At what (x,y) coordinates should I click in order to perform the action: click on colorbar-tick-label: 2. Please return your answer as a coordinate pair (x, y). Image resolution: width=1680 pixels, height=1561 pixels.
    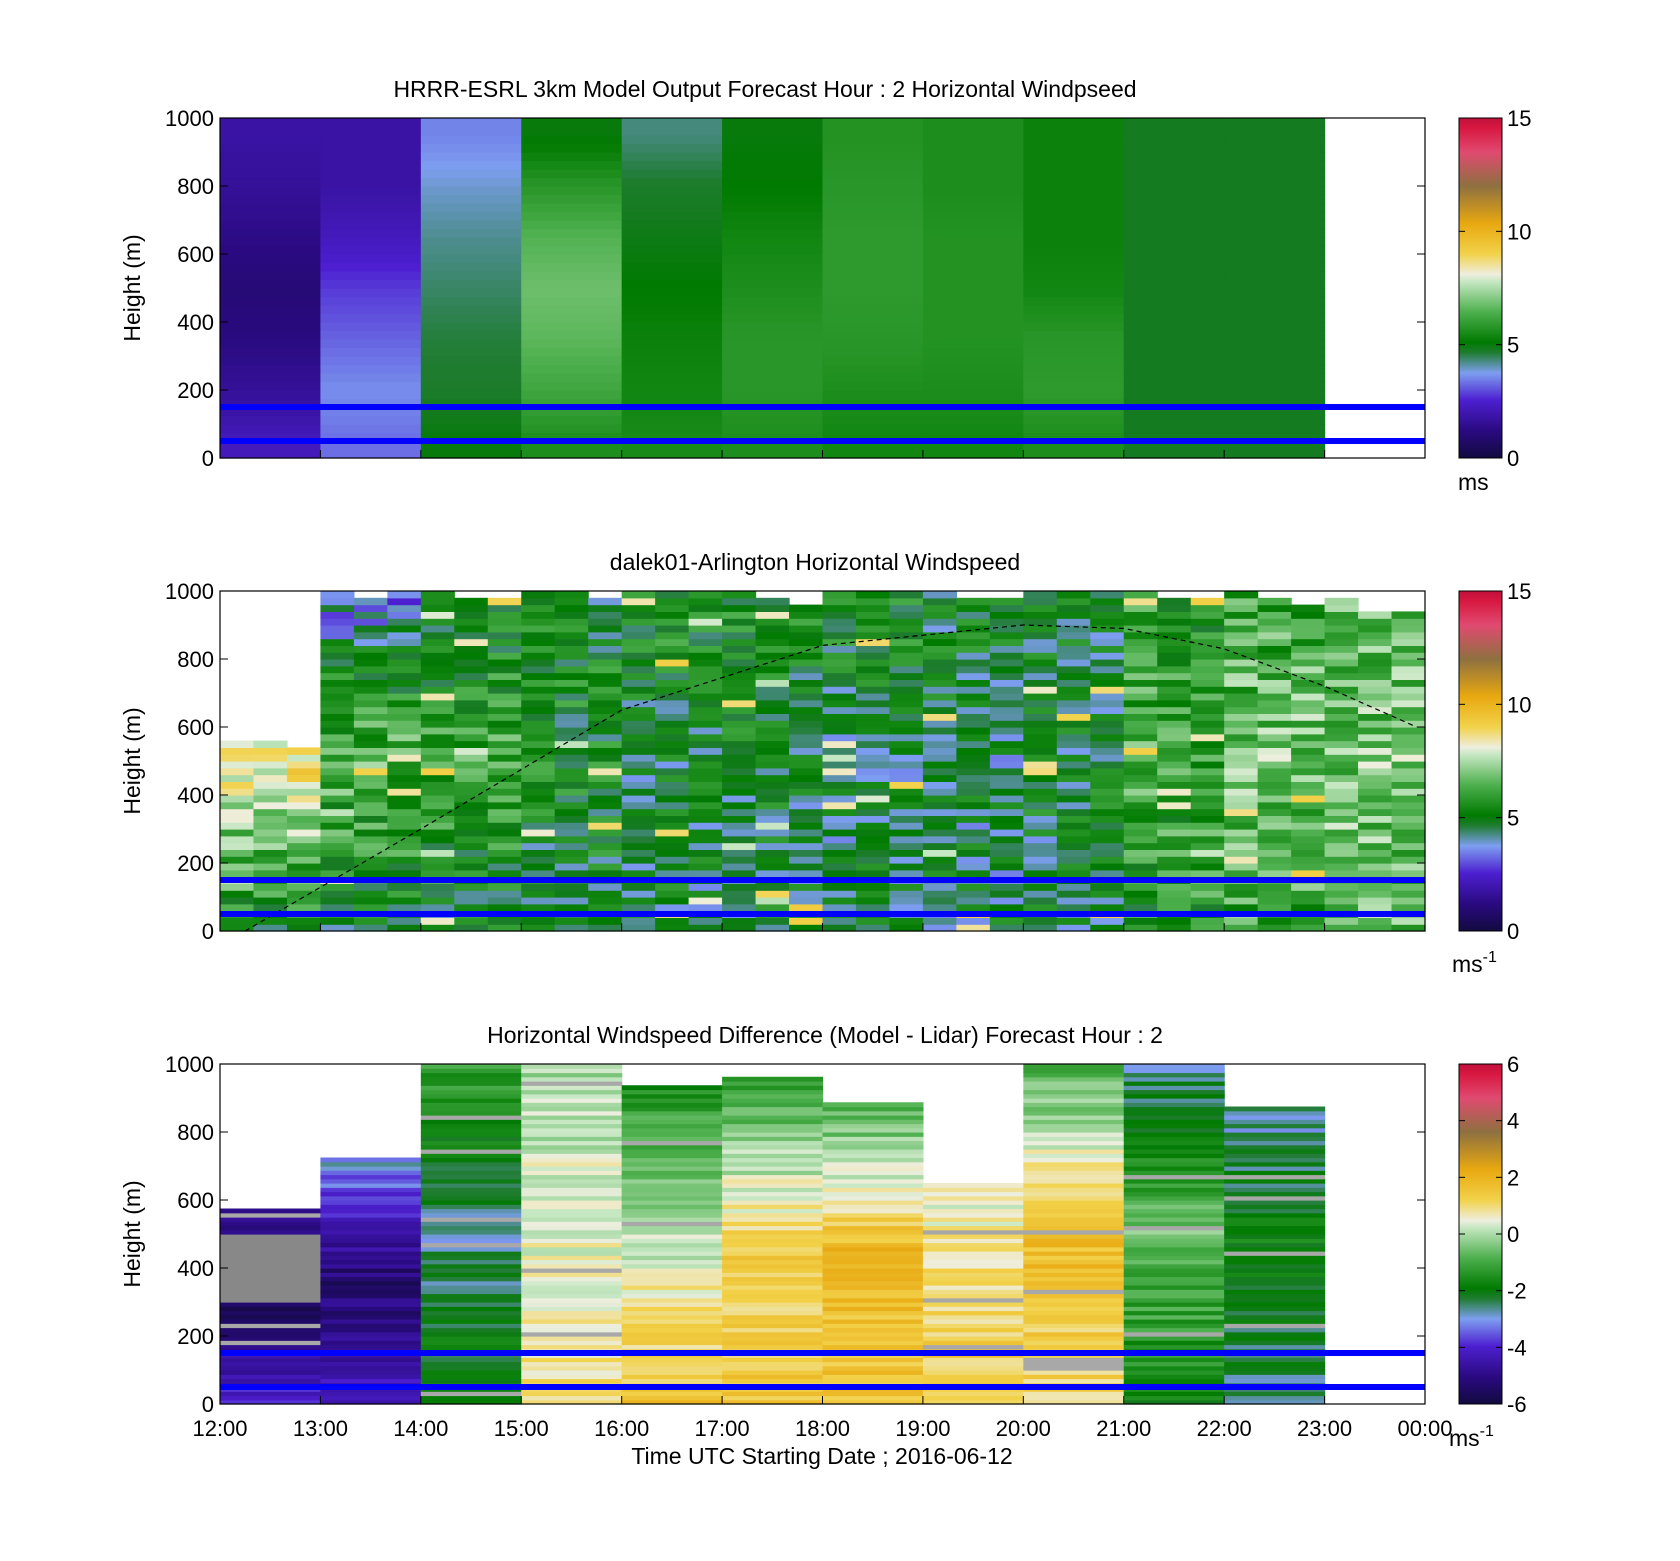
    Looking at the image, I should click on (1513, 1177).